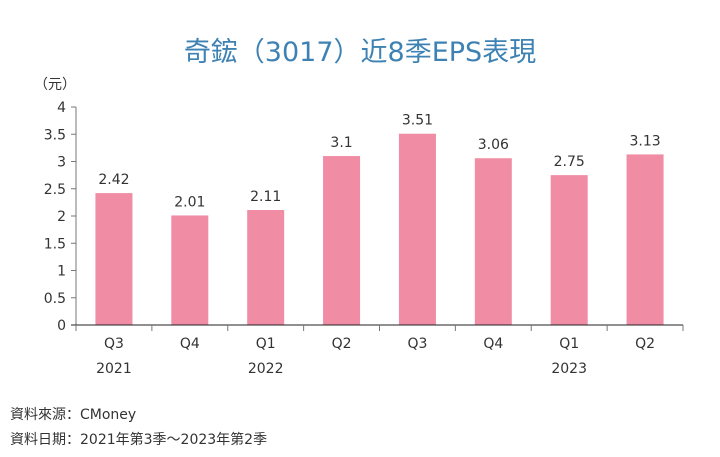 This screenshot has height=457, width=720. Describe the element at coordinates (55, 85) in the screenshot. I see `y-axis-unit-label: （元）` at that location.